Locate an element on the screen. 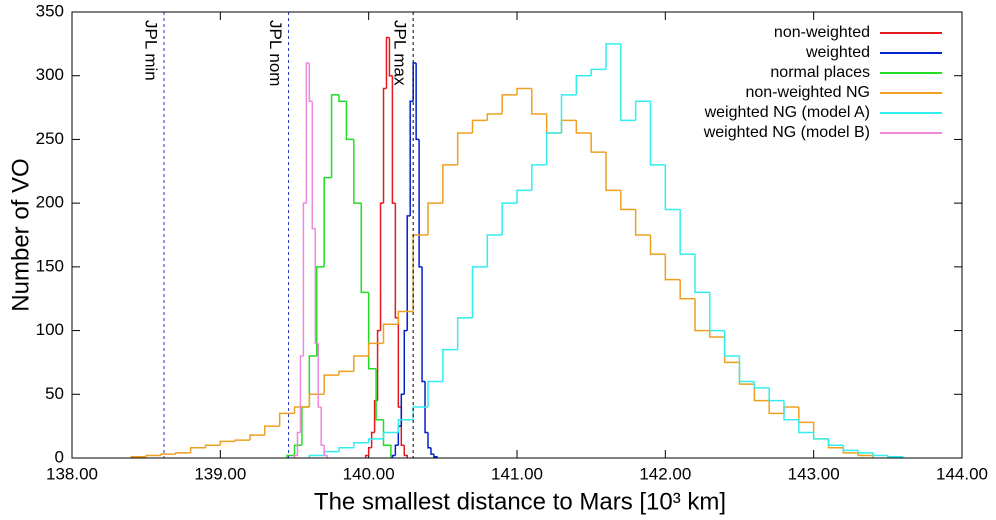  legend-label: non-weighted is located at coordinates (822, 32).